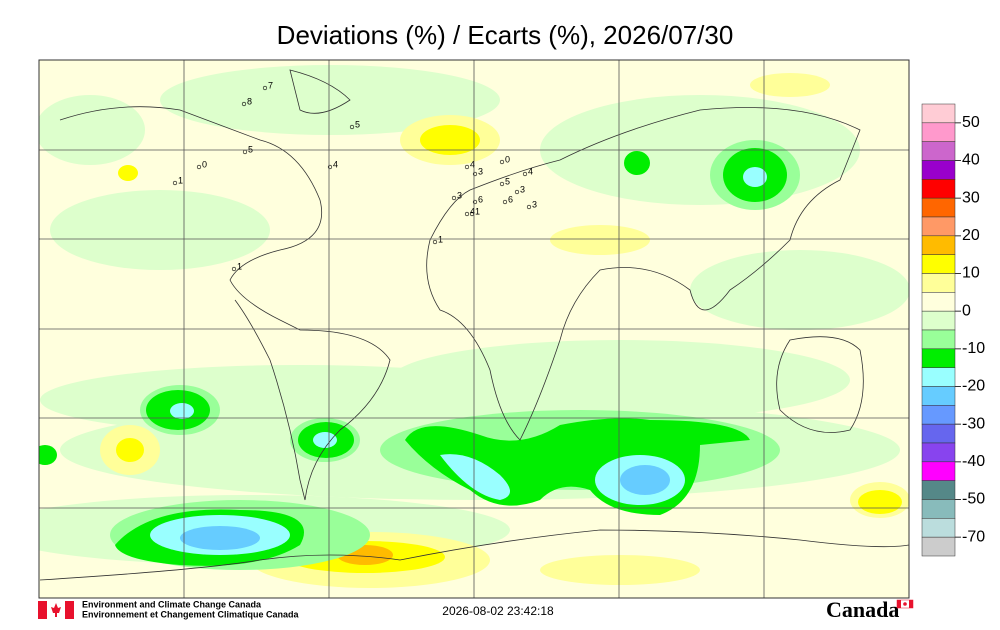 Image resolution: width=1000 pixels, height=630 pixels. What do you see at coordinates (172, 604) in the screenshot?
I see `agency-en: Environment and Climate Change Canada` at bounding box center [172, 604].